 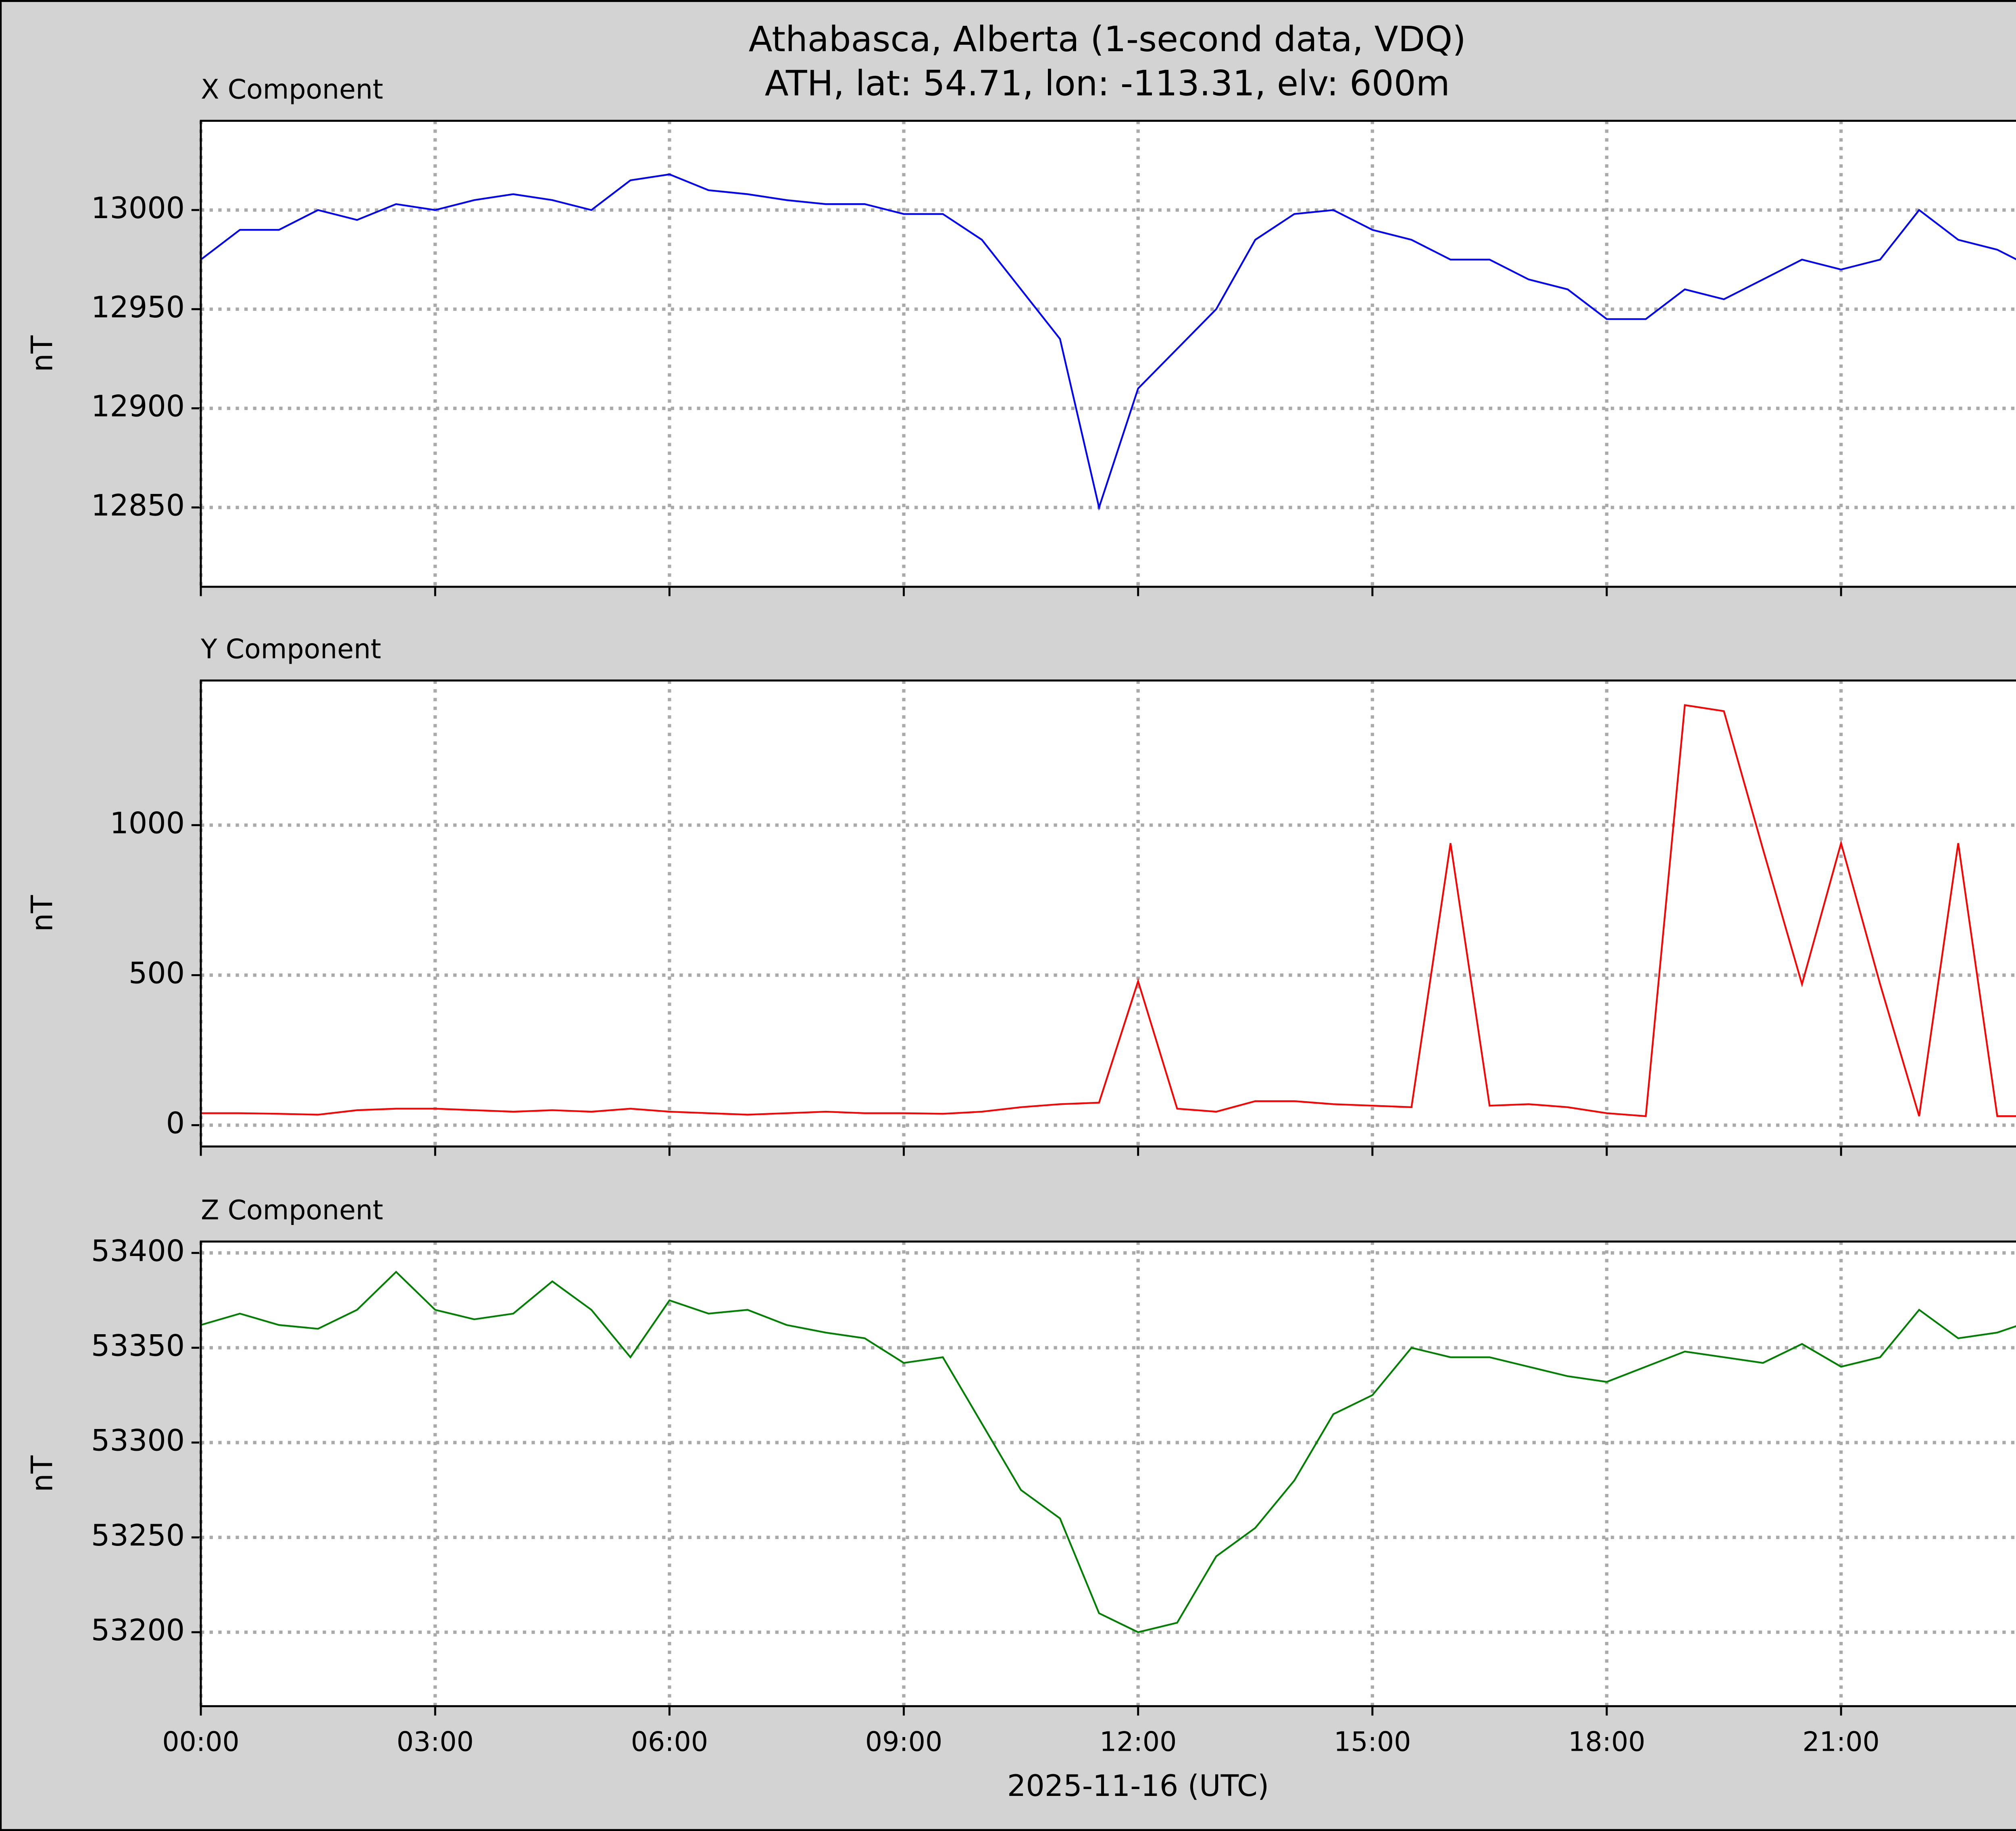 I want to click on x-axis-label: 2025-11-16 (UTC), so click(x=1138, y=1786).